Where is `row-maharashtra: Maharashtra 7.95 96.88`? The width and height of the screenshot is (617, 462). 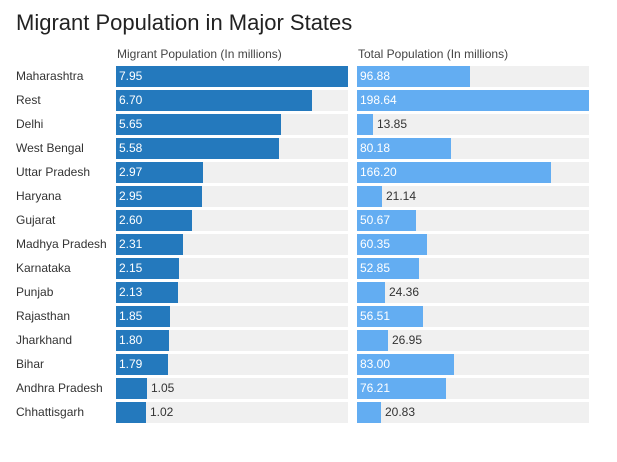
row-maharashtra: Maharashtra 7.95 96.88 is located at coordinates (308, 76).